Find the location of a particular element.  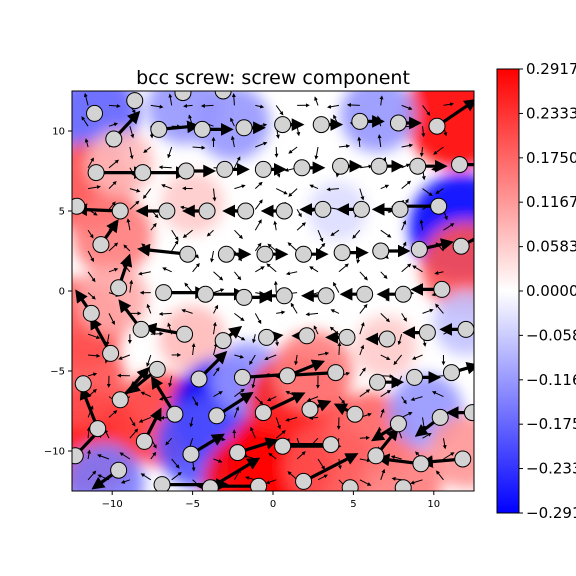

atom-arrow is located at coordinates (75, 206).